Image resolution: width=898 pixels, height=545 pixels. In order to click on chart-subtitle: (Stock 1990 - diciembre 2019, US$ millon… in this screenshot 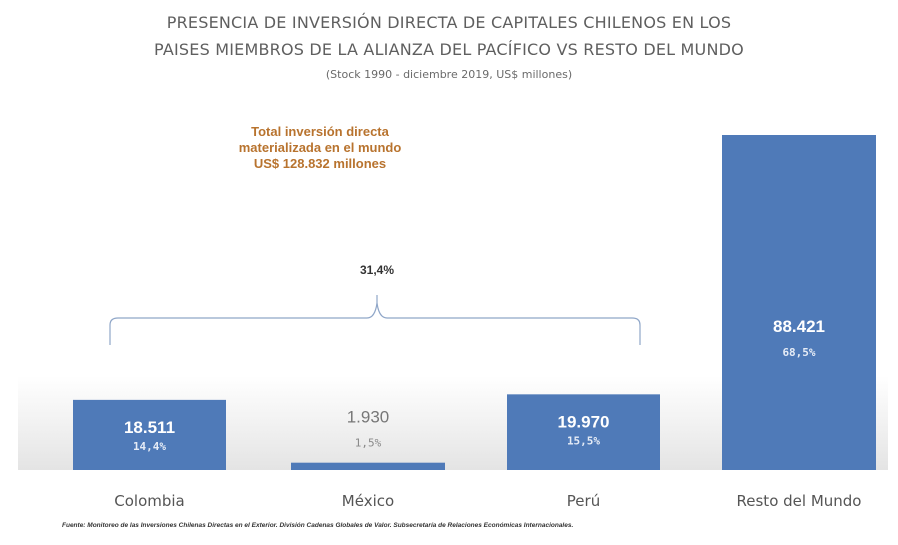, I will do `click(449, 74)`.